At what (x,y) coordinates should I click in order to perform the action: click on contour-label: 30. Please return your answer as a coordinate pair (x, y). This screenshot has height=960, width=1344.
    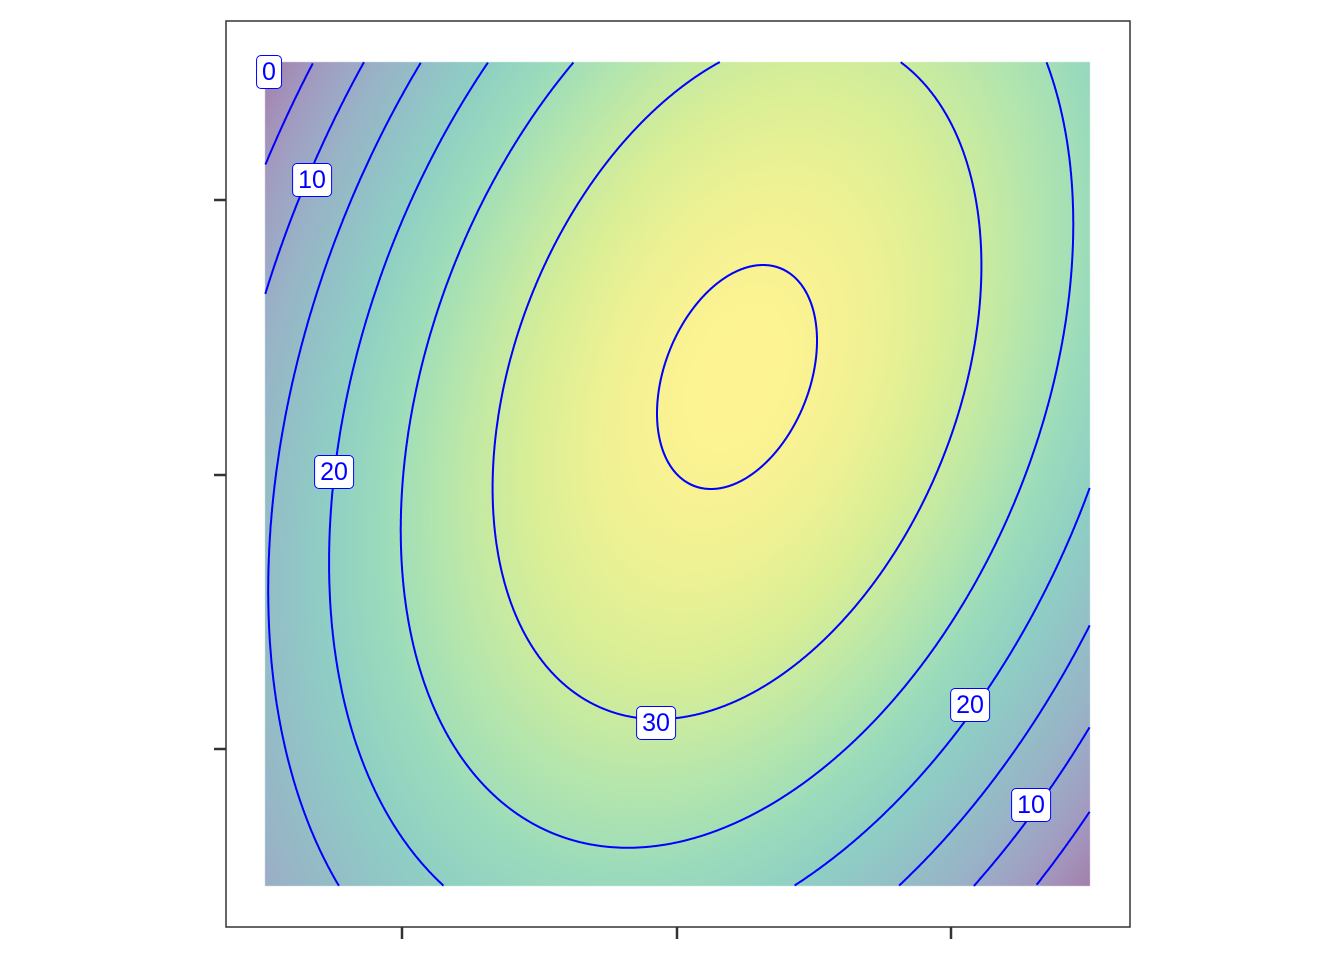
    Looking at the image, I should click on (656, 723).